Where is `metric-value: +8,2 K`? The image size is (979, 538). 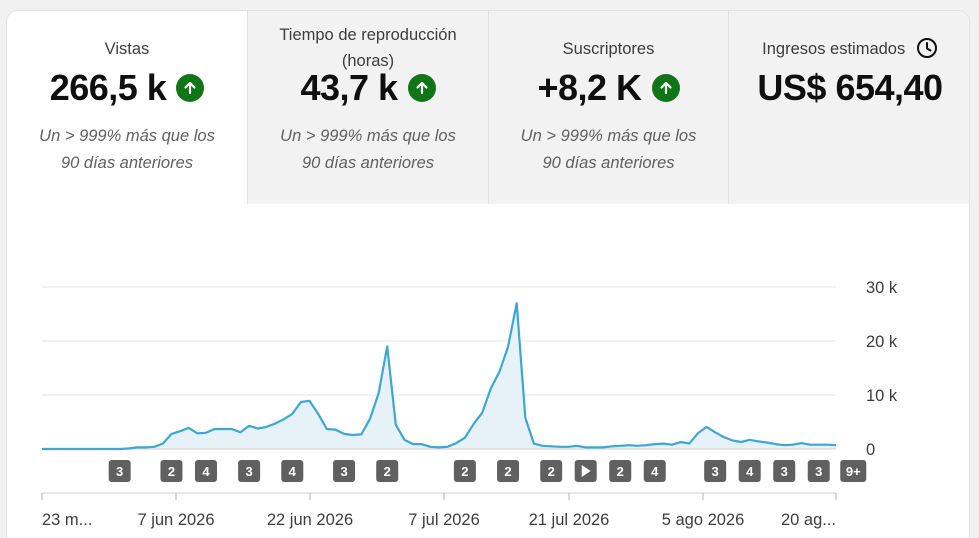
metric-value: +8,2 K is located at coordinates (589, 87).